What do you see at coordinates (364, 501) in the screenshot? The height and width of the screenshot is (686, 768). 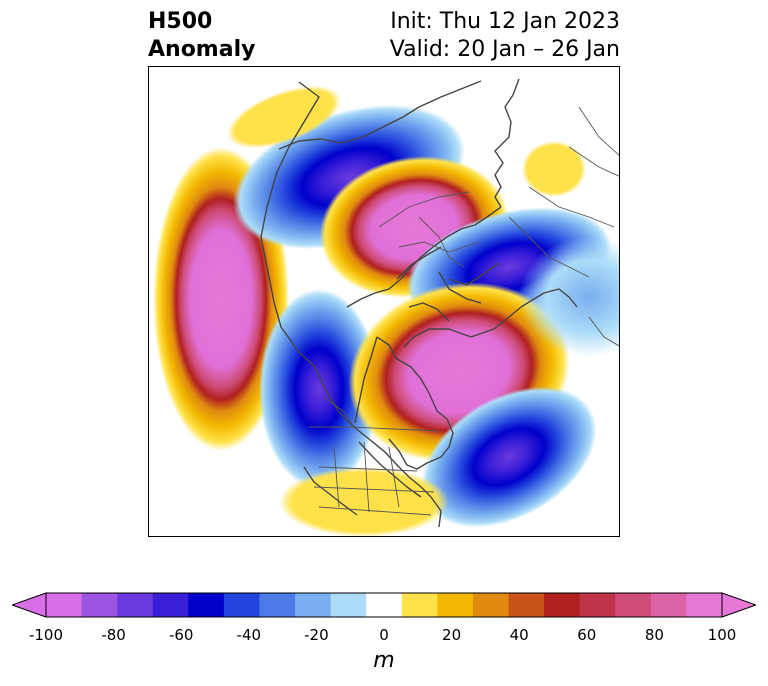 I see `weak-ridge-southeast-us` at bounding box center [364, 501].